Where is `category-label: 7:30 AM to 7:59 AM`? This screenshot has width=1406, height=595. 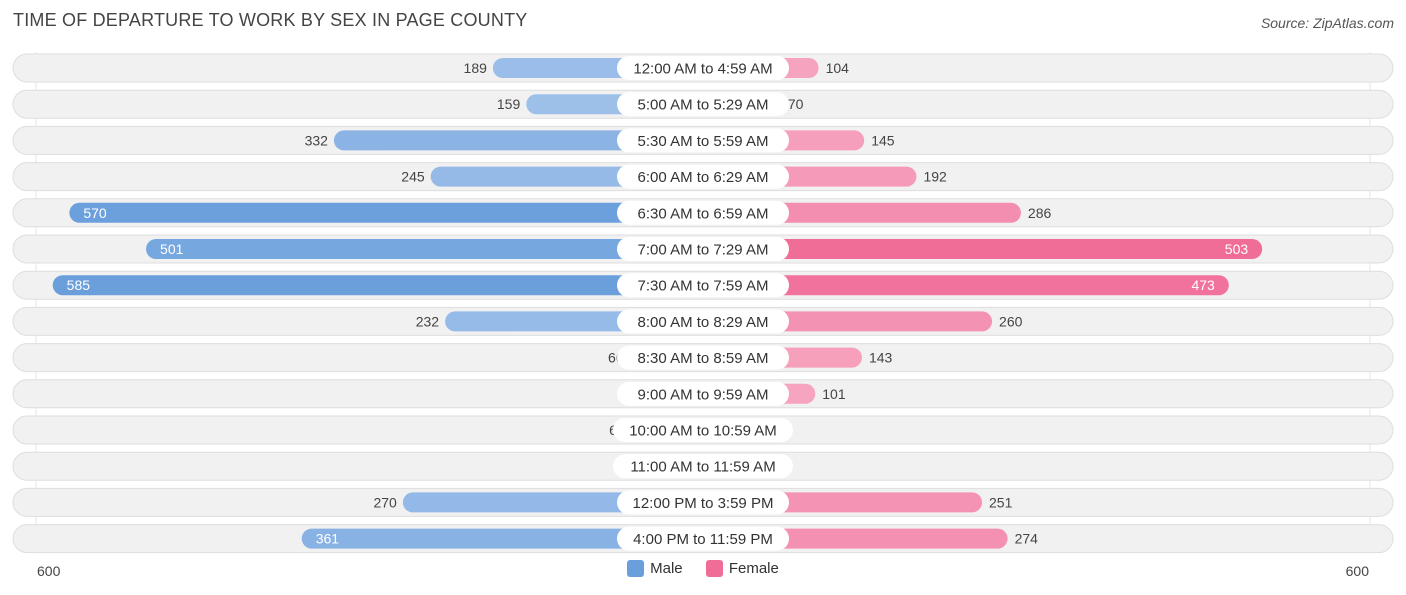 category-label: 7:30 AM to 7:59 AM is located at coordinates (703, 286).